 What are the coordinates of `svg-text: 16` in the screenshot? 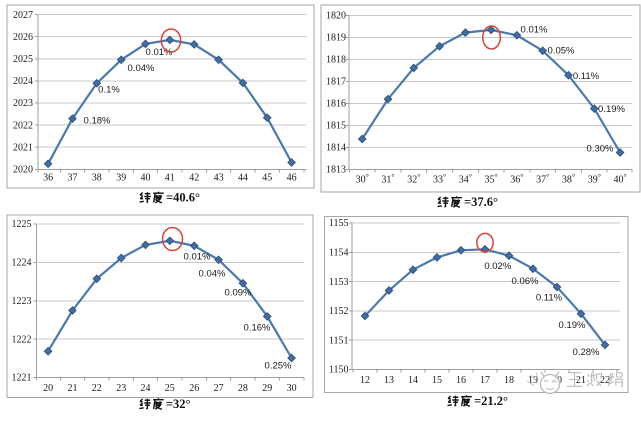 It's located at (461, 380).